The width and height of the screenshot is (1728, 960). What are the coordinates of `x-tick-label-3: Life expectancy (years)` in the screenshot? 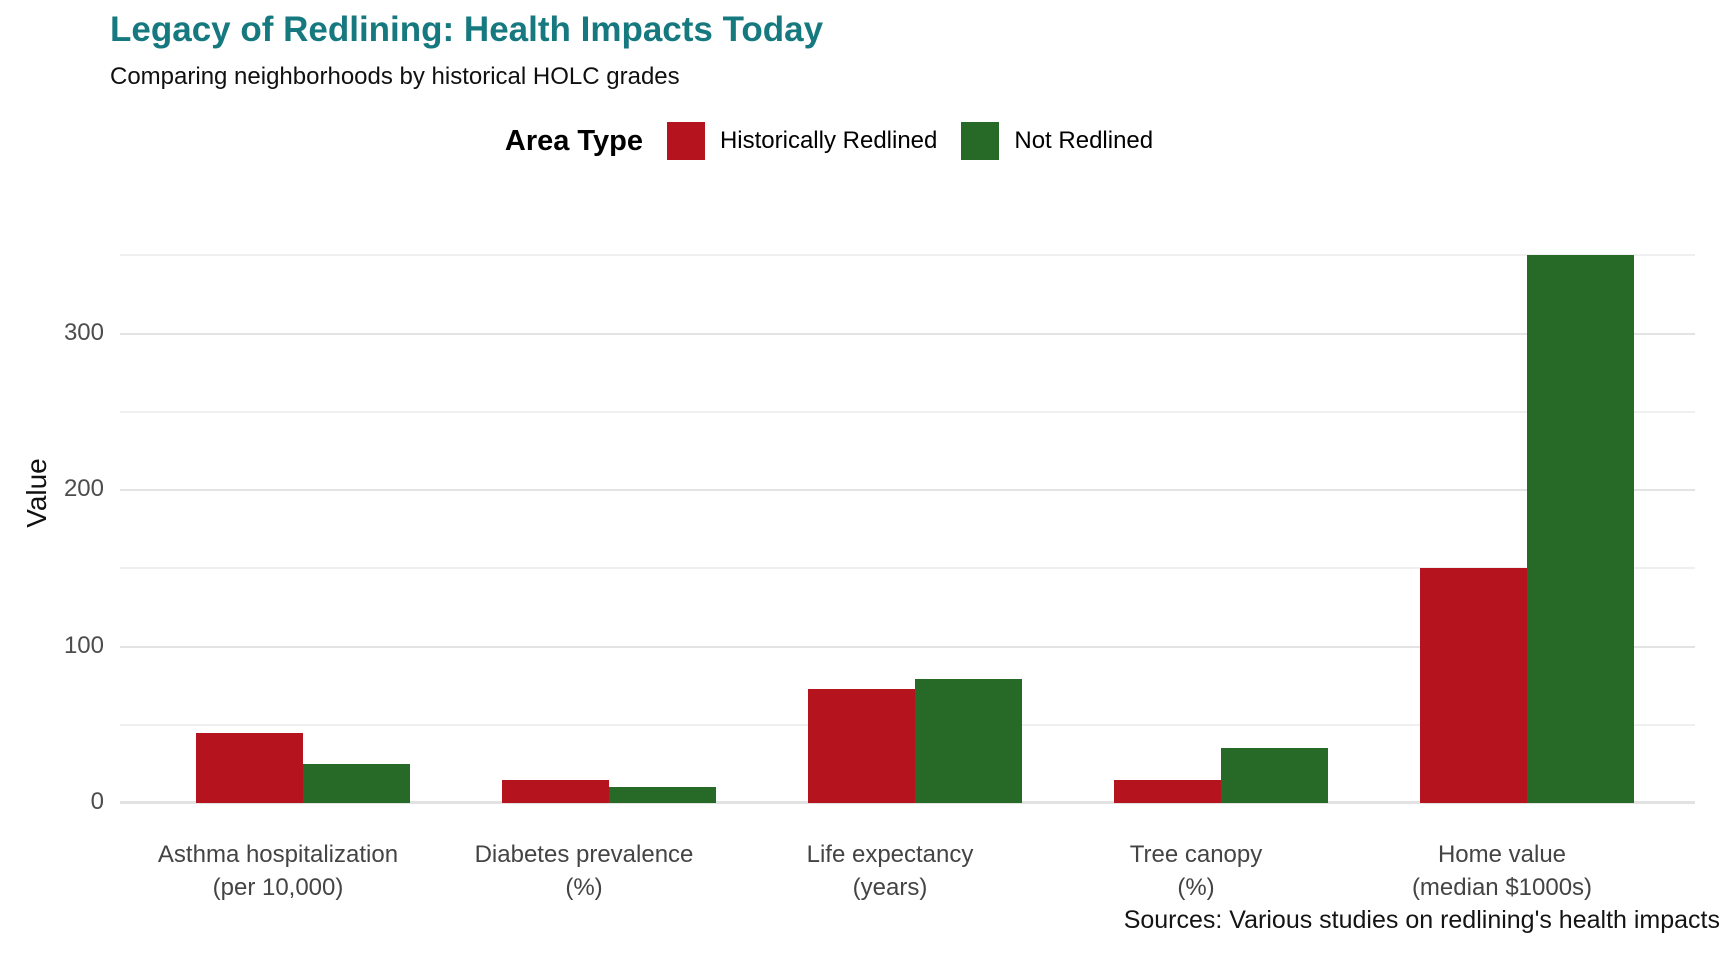 It's located at (890, 871).